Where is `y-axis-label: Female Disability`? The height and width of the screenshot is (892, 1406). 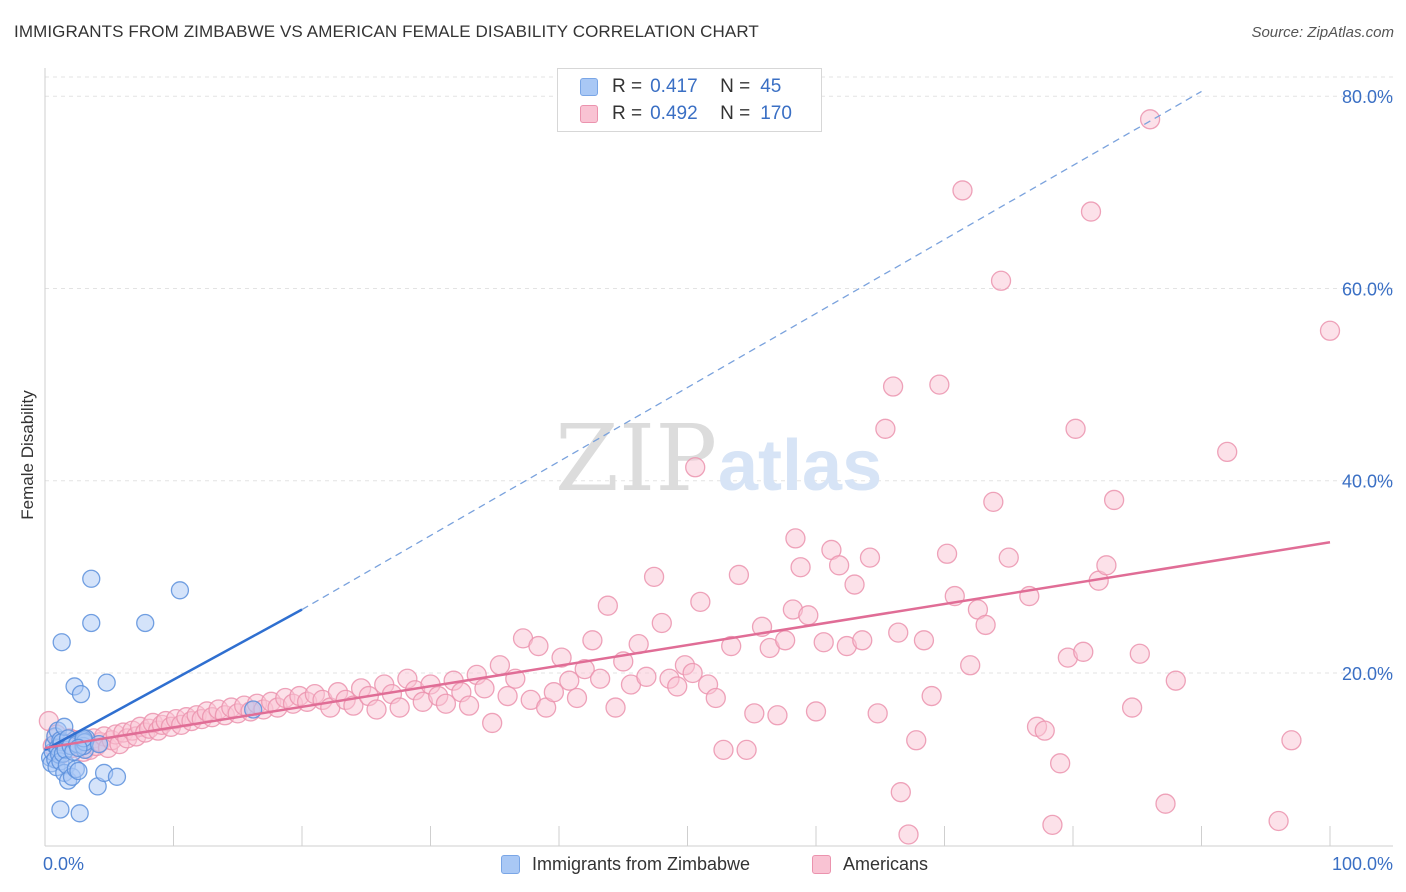
y-axis-label: Female Disability is located at coordinates (27, 455).